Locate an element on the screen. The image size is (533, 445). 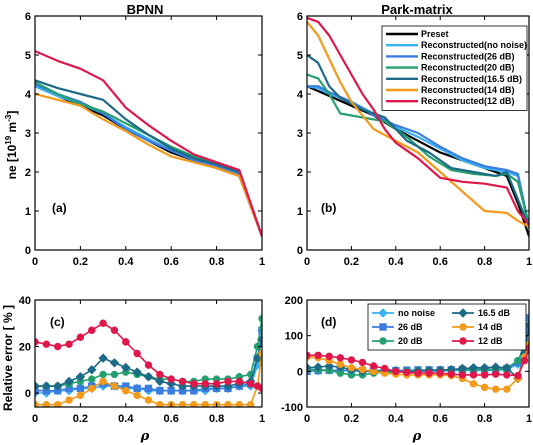
panel-d-legend: no noise 16.5 dB 26 dB 14 dB 20 dB 12 dB is located at coordinates (447, 327).